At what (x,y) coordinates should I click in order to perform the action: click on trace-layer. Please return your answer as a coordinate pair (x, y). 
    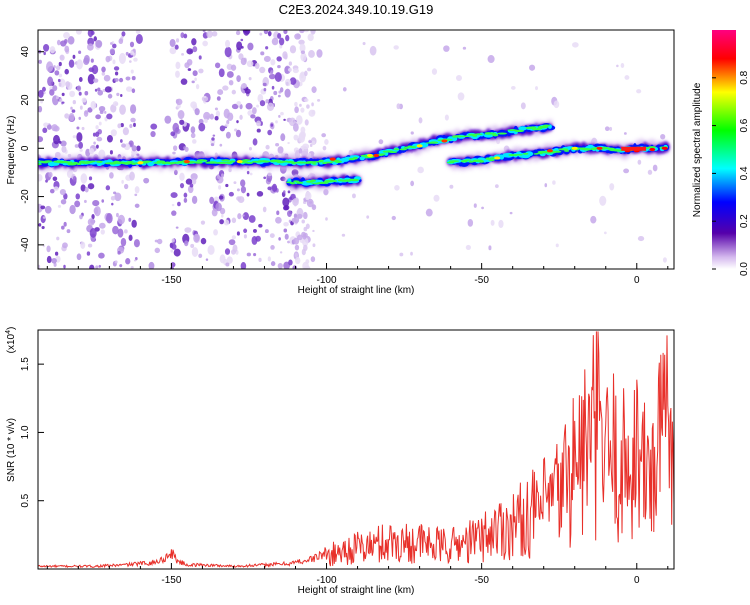
    Looking at the image, I should click on (322, 181).